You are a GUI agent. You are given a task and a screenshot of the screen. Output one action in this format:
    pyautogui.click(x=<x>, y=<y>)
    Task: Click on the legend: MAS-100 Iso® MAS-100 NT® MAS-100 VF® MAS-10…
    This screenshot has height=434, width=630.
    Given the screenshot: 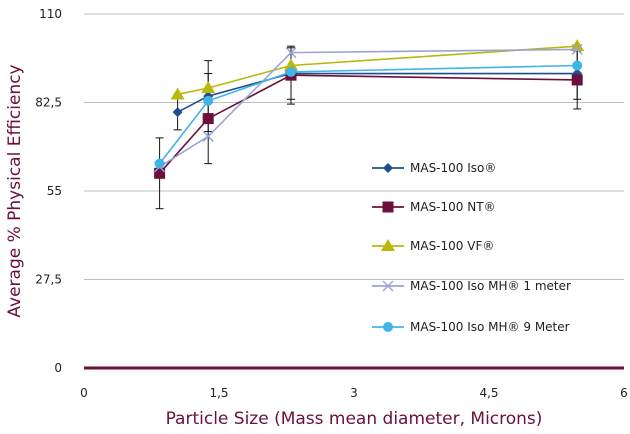 What is the action you would take?
    pyautogui.click(x=471, y=247)
    